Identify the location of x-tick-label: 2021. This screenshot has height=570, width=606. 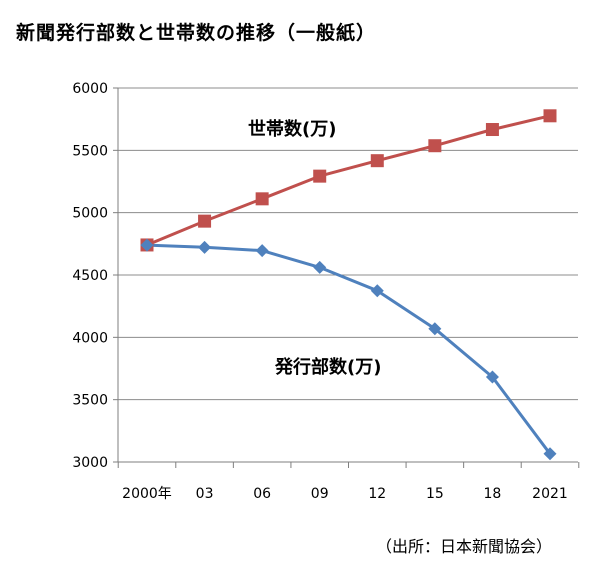
(550, 494).